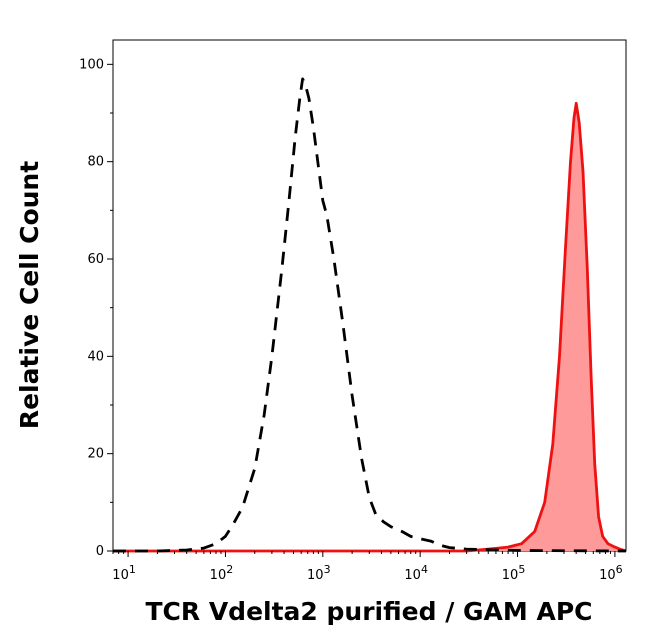 The height and width of the screenshot is (641, 646). Describe the element at coordinates (91, 64) in the screenshot. I see `y-tick-label: 100` at that location.